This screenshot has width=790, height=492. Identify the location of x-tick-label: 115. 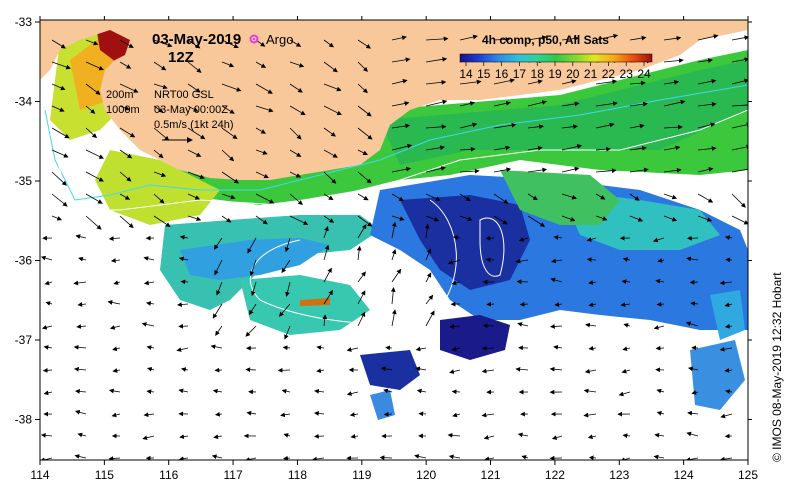
(104, 475).